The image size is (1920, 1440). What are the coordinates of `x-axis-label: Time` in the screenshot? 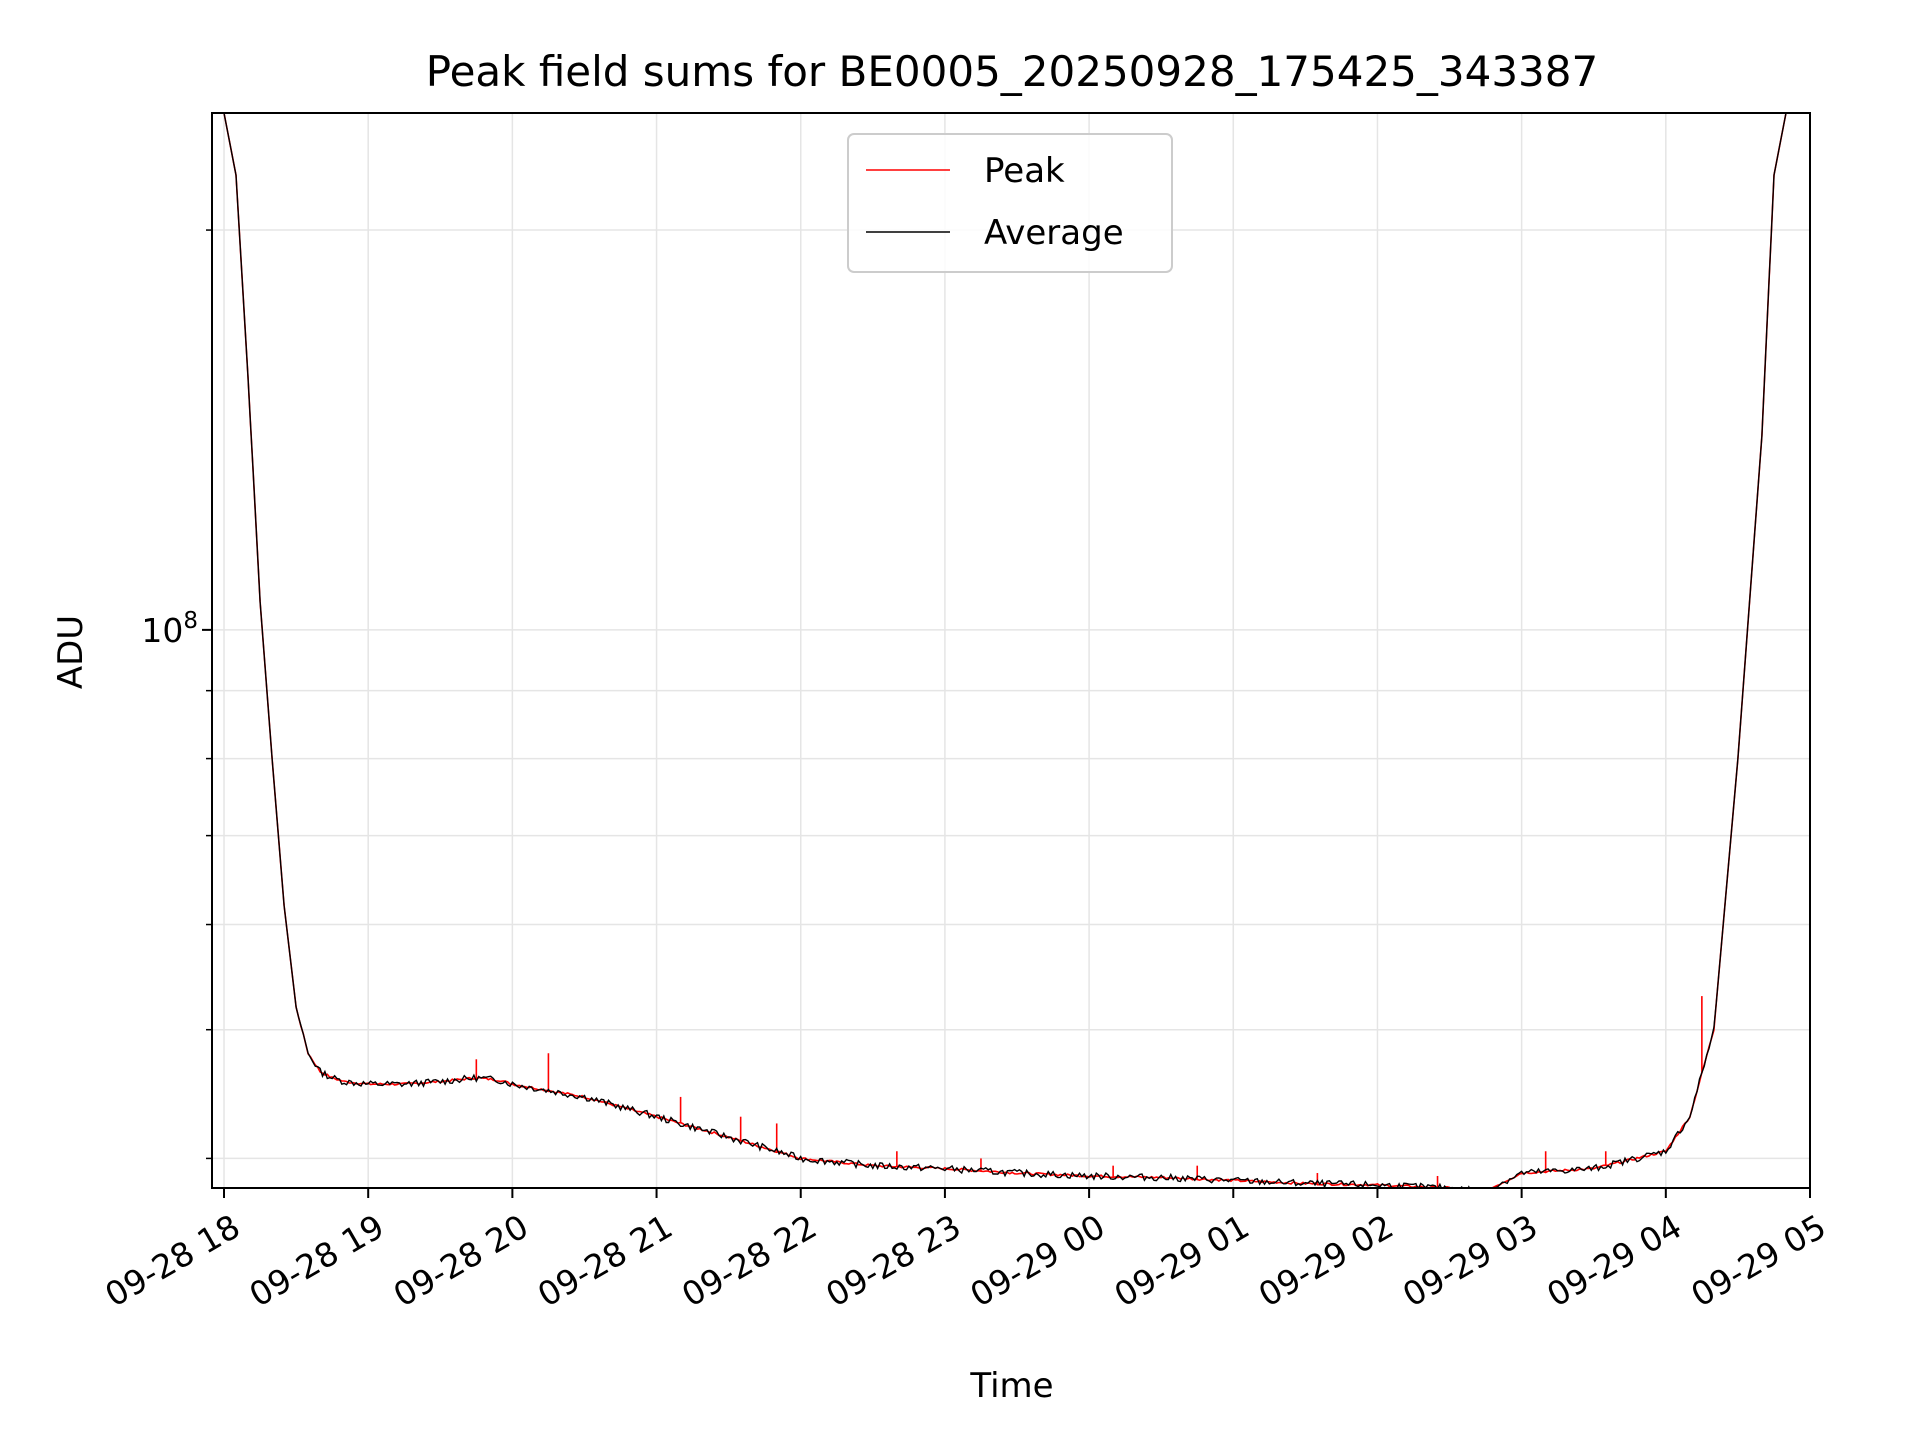 It's located at (1011, 1386).